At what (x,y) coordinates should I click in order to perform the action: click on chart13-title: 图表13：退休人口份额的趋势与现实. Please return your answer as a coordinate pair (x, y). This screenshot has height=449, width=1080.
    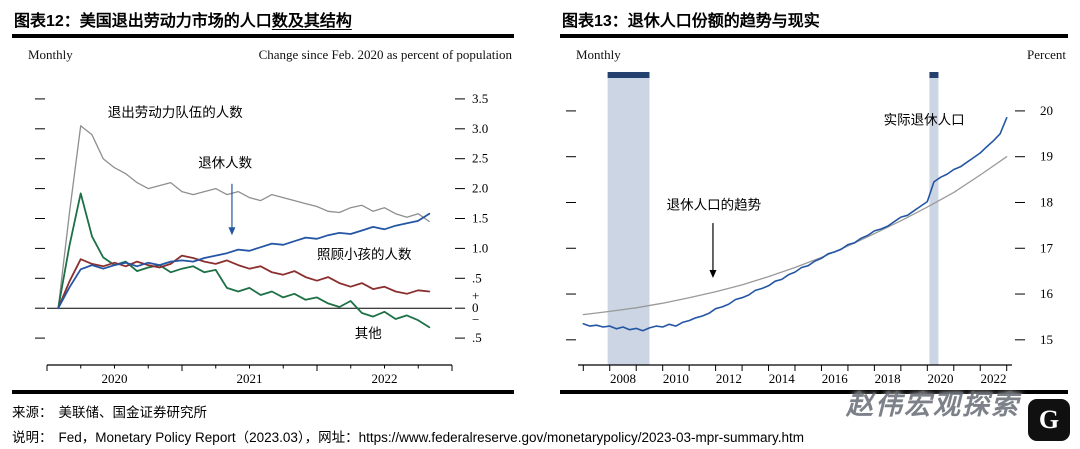
    Looking at the image, I should click on (691, 19).